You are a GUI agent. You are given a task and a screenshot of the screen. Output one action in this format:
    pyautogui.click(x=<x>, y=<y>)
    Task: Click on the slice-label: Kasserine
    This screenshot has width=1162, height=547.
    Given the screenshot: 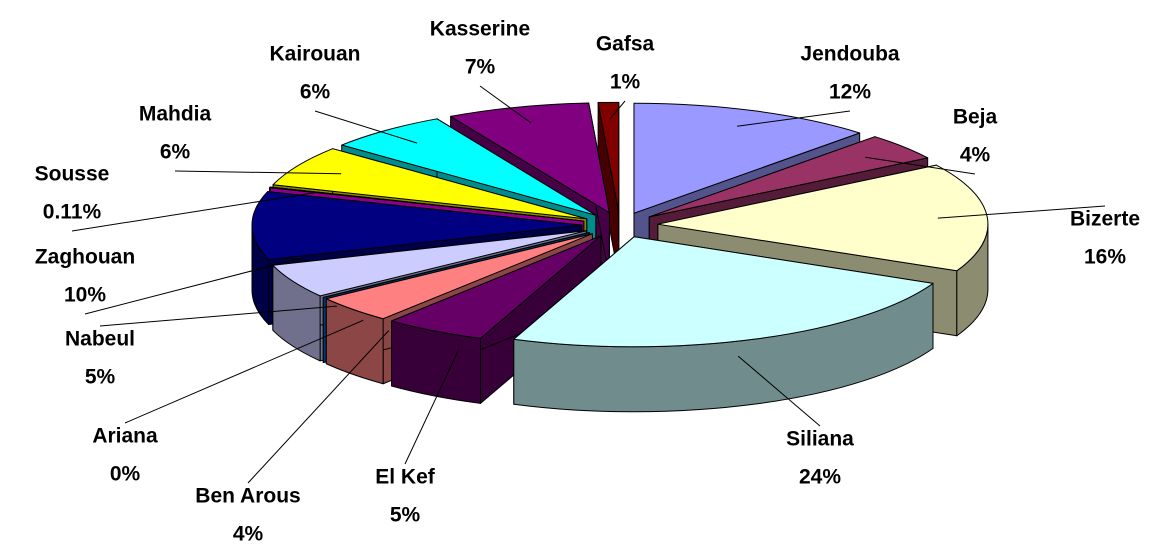 What is the action you would take?
    pyautogui.click(x=480, y=29)
    